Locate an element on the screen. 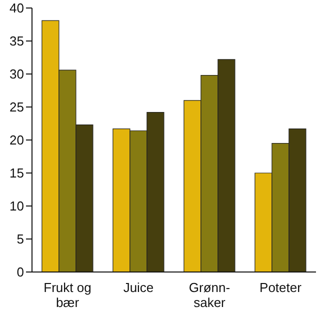  x-tick-label: Grønn- saker is located at coordinates (209, 295).